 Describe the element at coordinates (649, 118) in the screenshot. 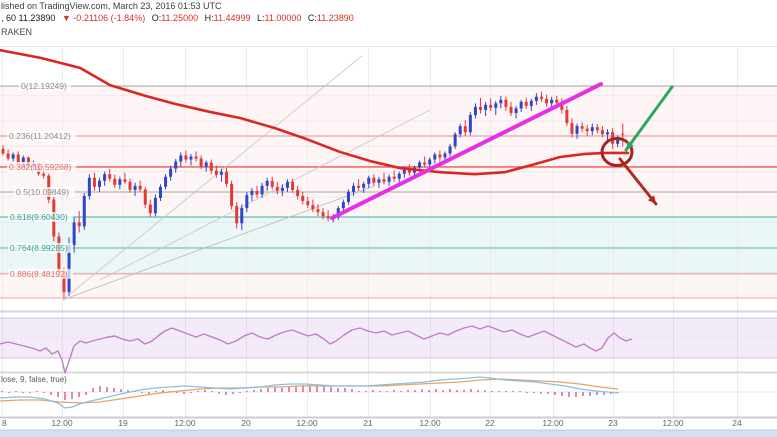

I see `green-arrow` at that location.